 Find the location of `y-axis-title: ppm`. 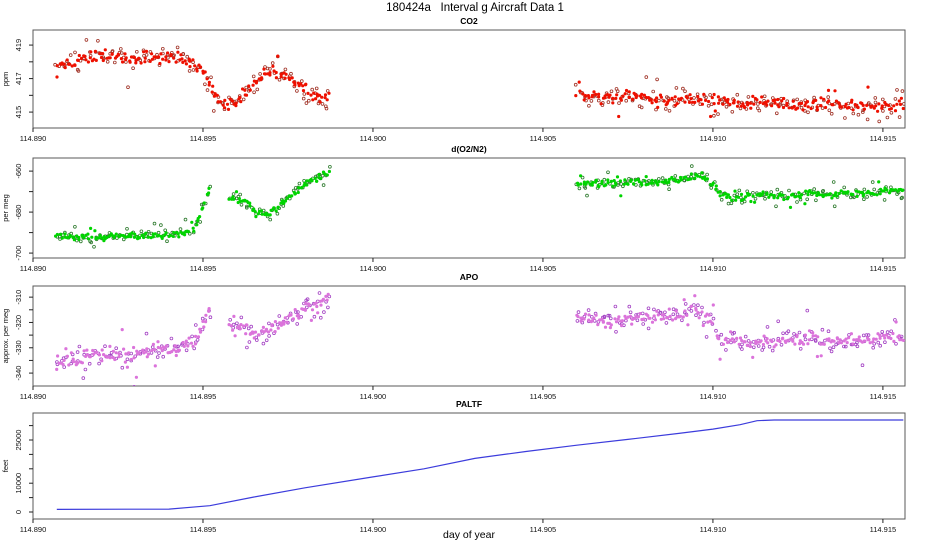

y-axis-title: ppm is located at coordinates (5, 79).